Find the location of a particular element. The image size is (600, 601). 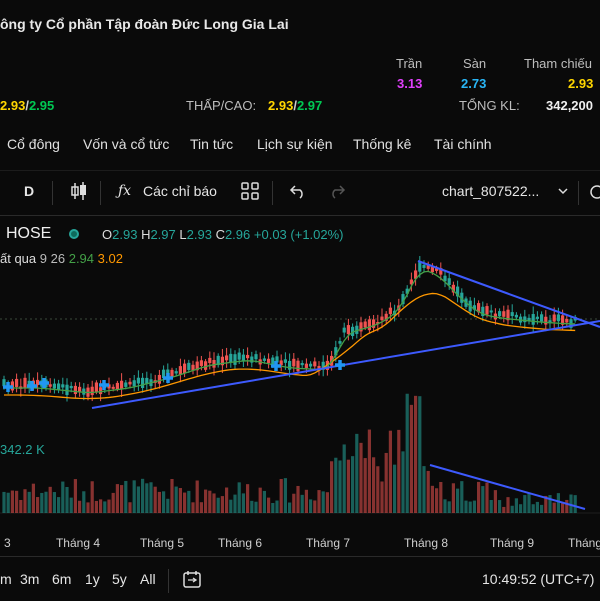

range-1m: m is located at coordinates (6, 579).